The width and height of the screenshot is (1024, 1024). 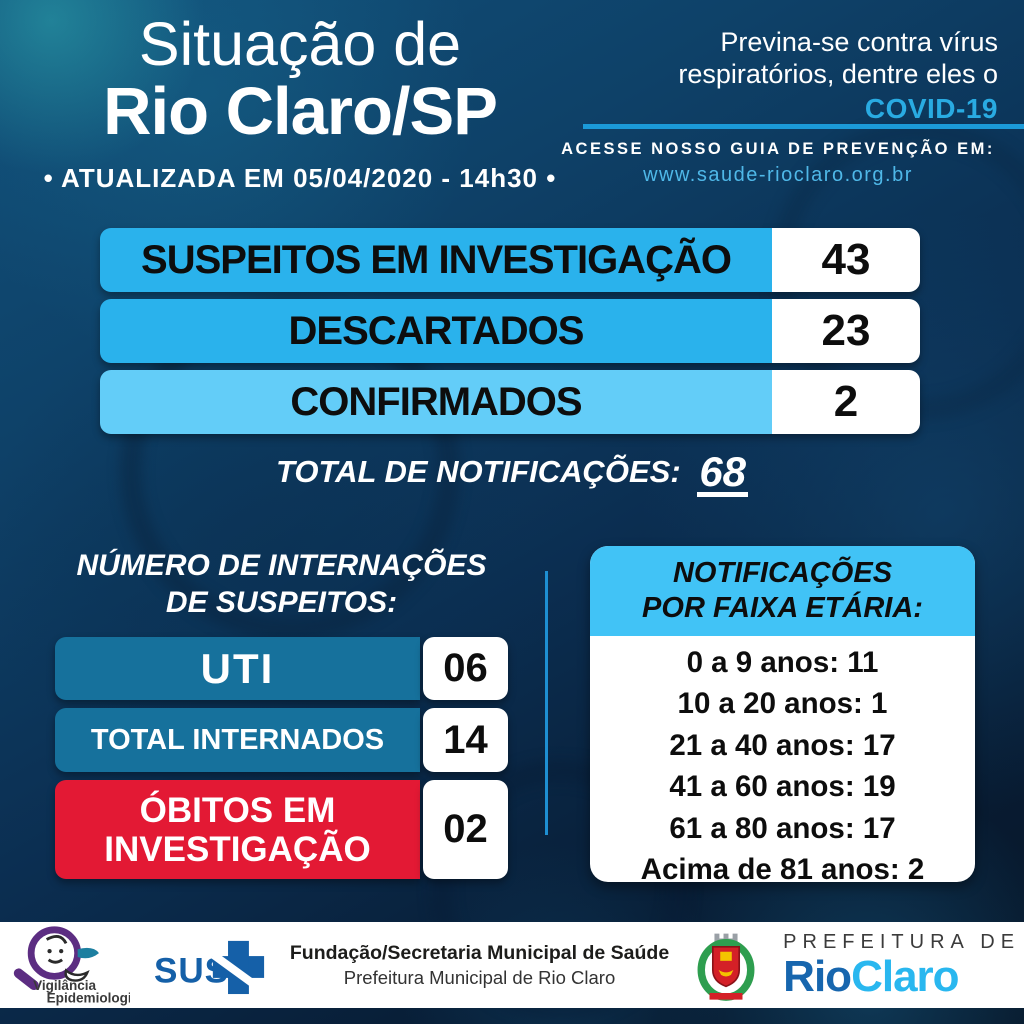 What do you see at coordinates (436, 260) in the screenshot?
I see `stat-label: SUSPEITOS EM INVESTIGAÇÃO` at bounding box center [436, 260].